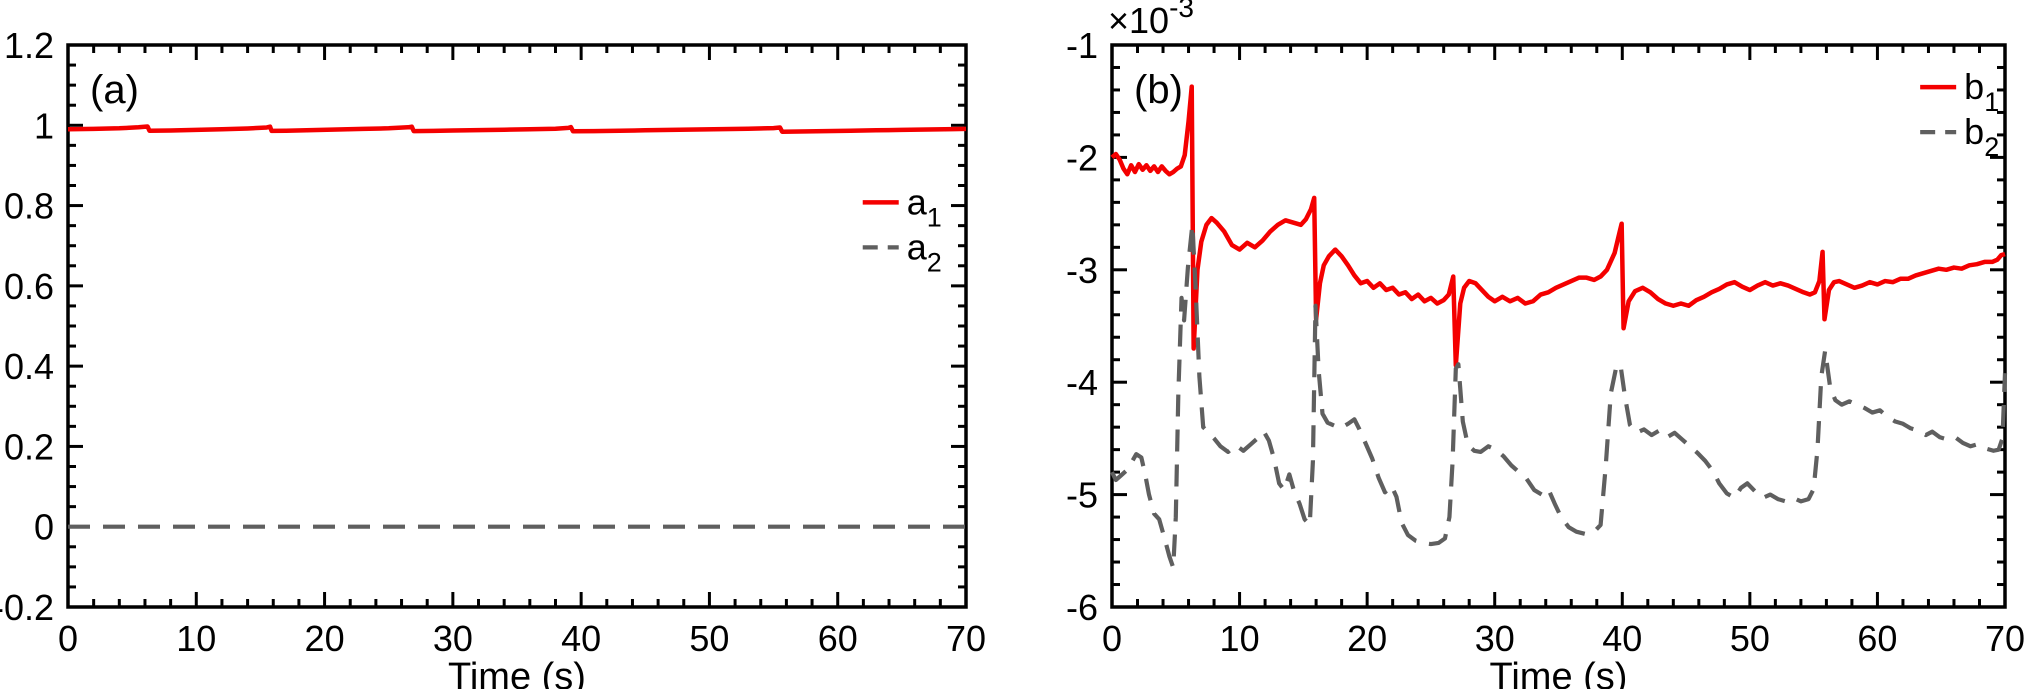  I want to click on x-axis-label-b: Time (s), so click(1559, 672).